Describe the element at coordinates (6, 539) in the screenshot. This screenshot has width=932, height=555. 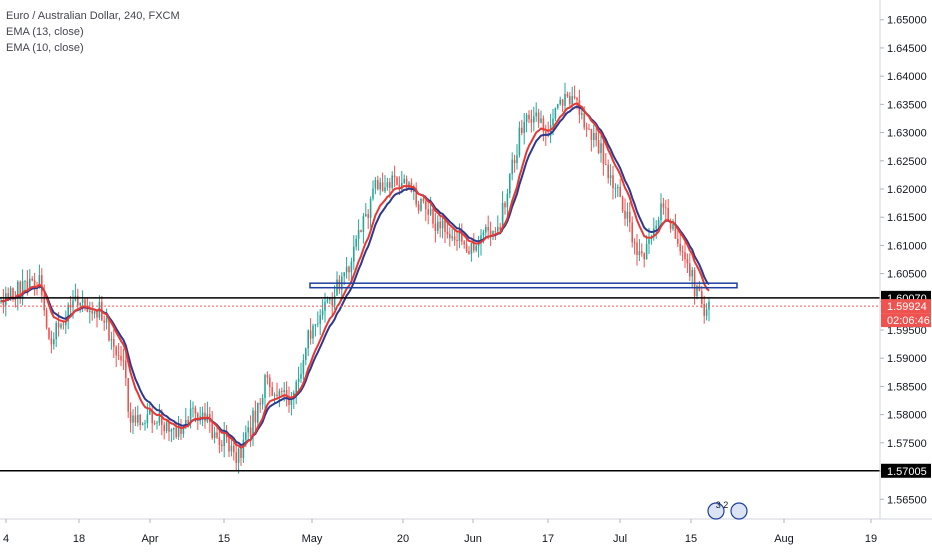
I see `x-tick-label: 4` at that location.